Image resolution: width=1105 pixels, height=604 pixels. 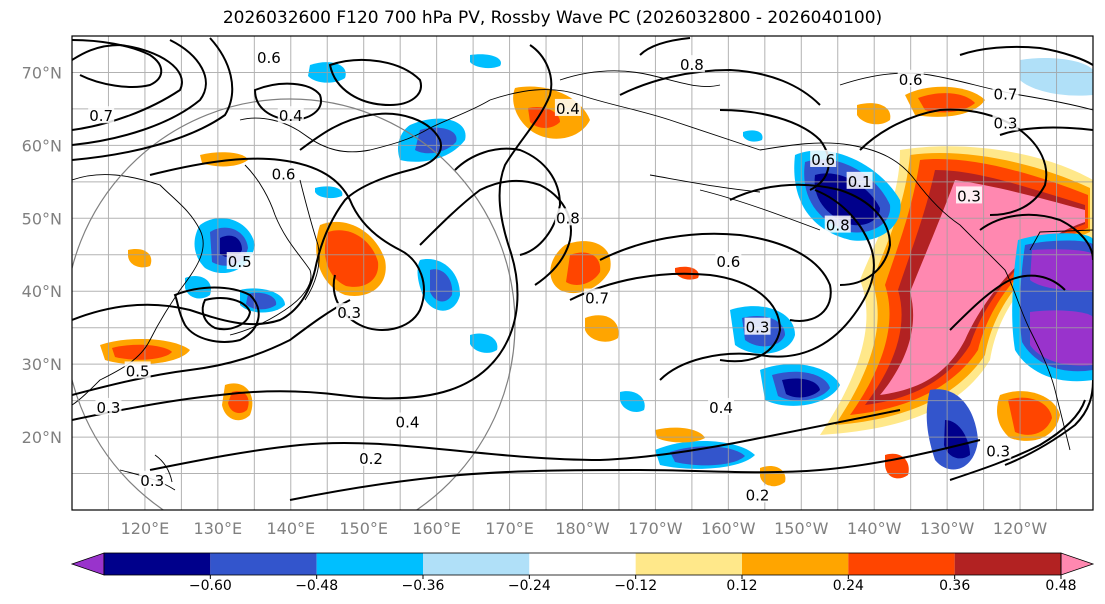 What do you see at coordinates (316, 586) in the screenshot?
I see `colorbar-tick-label: −0.48` at bounding box center [316, 586].